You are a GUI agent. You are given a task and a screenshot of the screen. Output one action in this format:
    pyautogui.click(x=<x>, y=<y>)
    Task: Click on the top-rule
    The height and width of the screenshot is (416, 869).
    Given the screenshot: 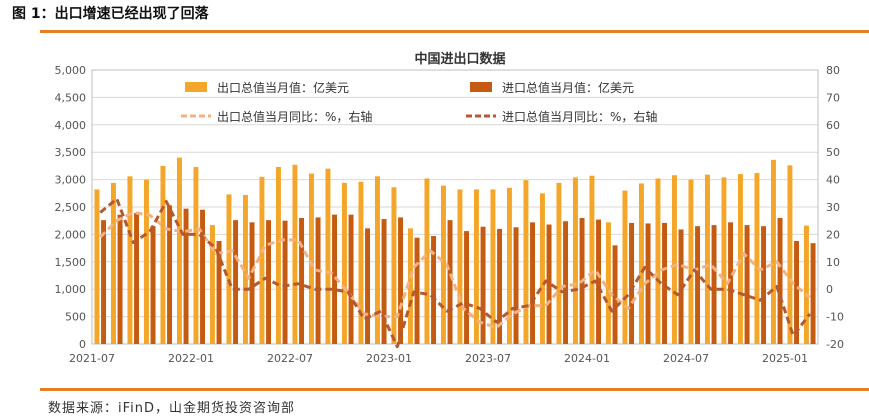 What is the action you would take?
    pyautogui.click(x=454, y=31)
    